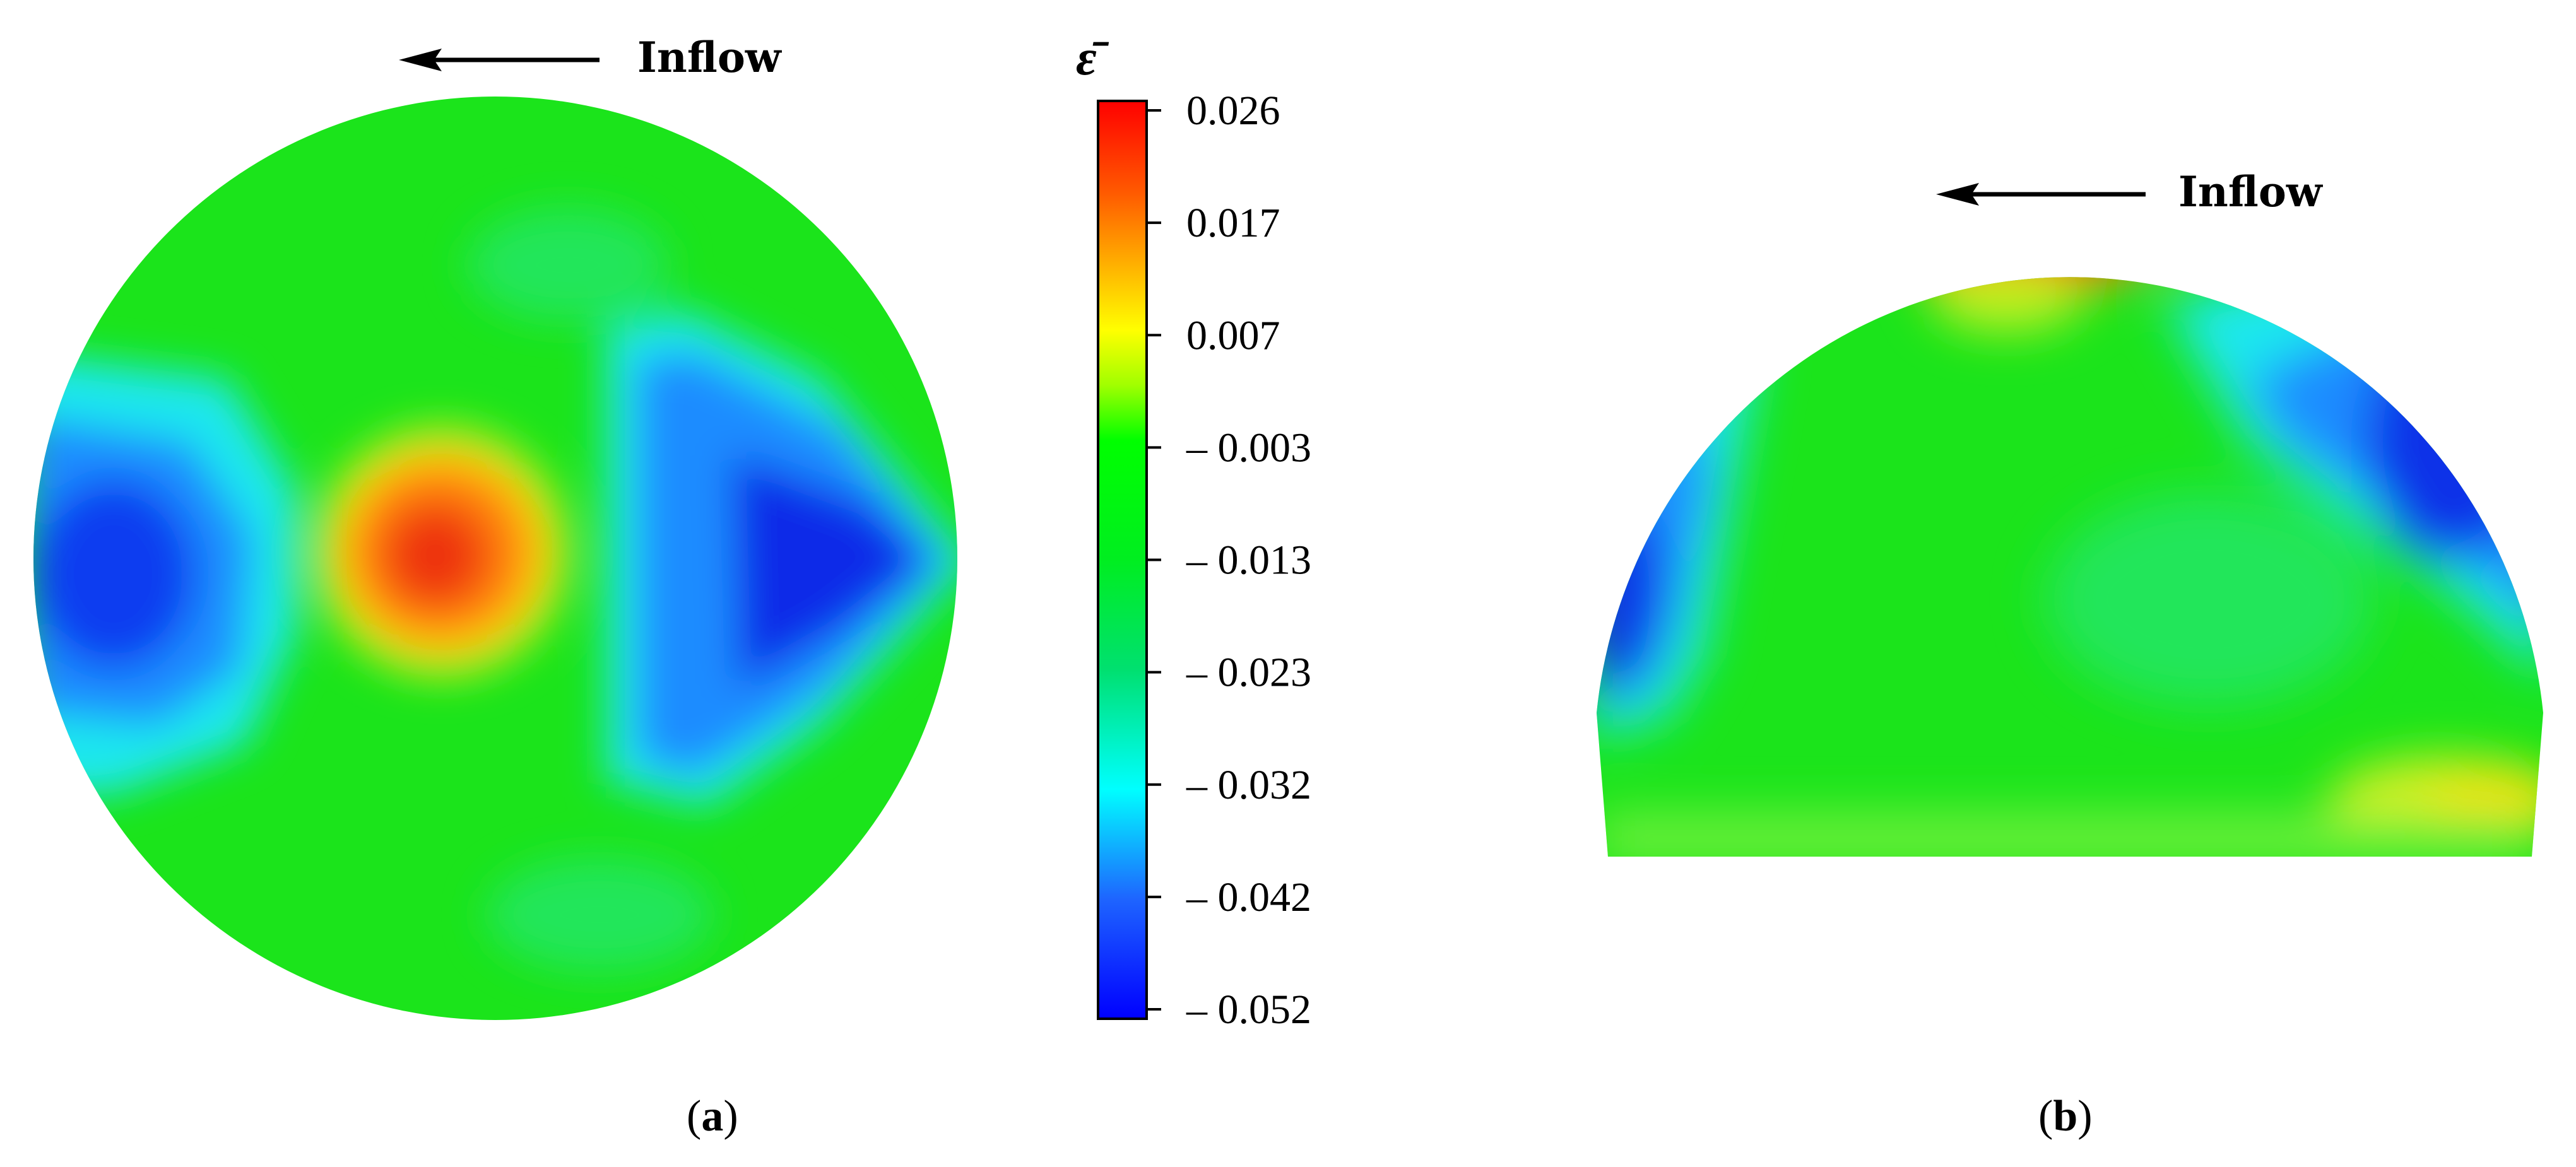 The width and height of the screenshot is (2576, 1167). What do you see at coordinates (500, 60) in the screenshot?
I see `inflow-arrow-a` at bounding box center [500, 60].